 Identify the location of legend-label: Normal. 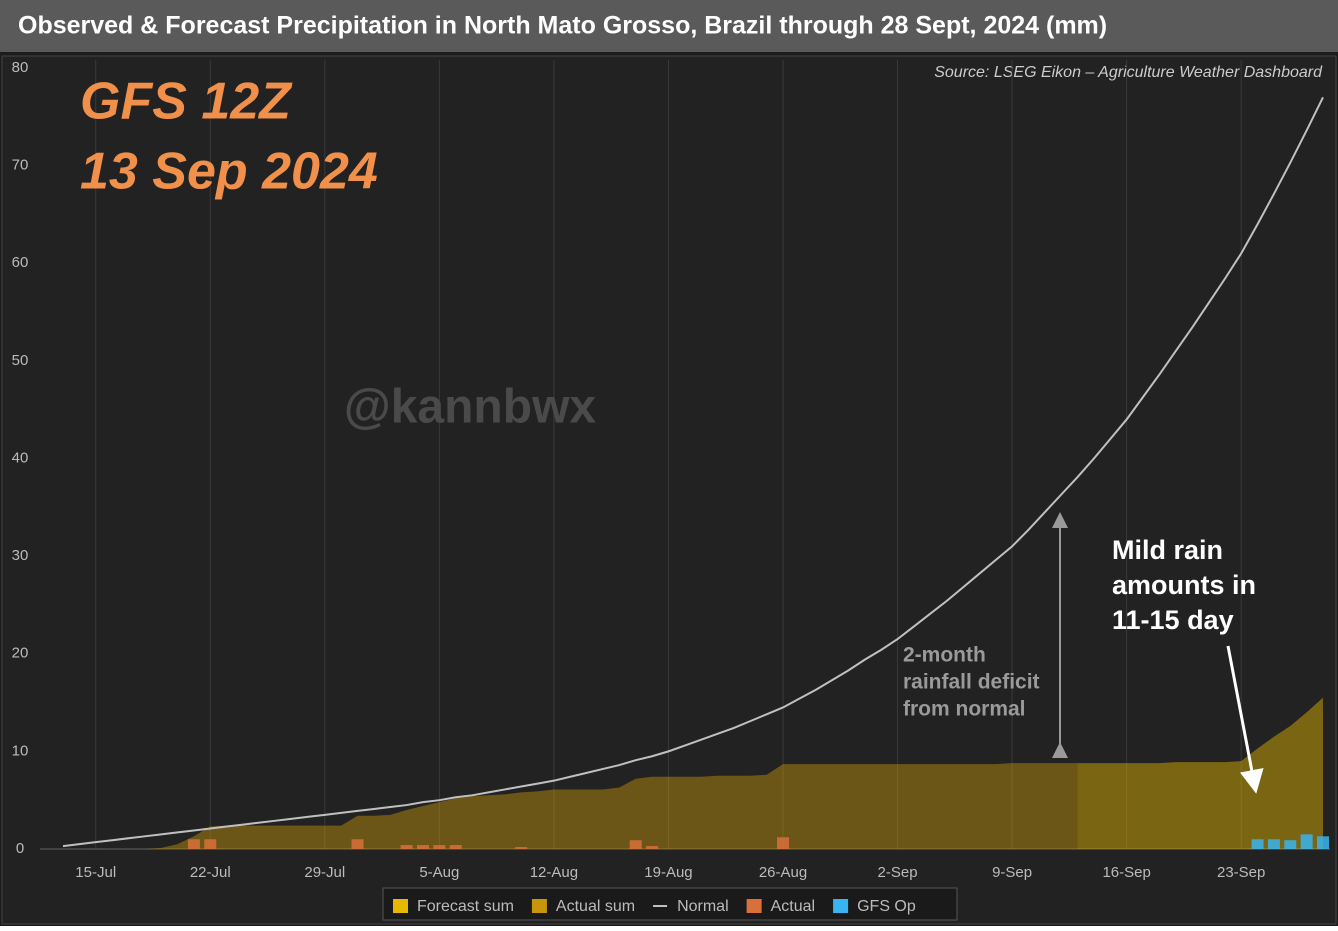
(703, 906).